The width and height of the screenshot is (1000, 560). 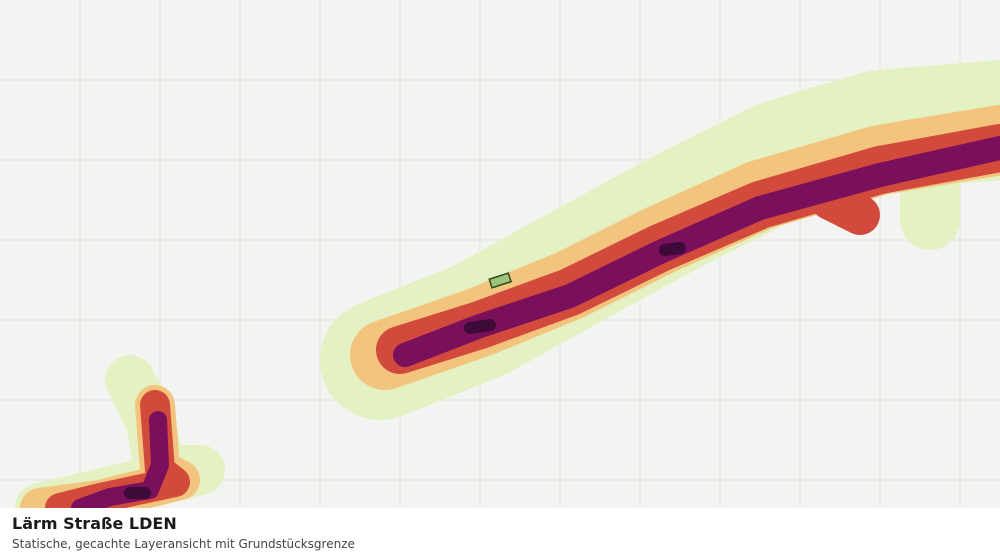 What do you see at coordinates (94, 523) in the screenshot?
I see `layer-title: Lärm Straße LDEN` at bounding box center [94, 523].